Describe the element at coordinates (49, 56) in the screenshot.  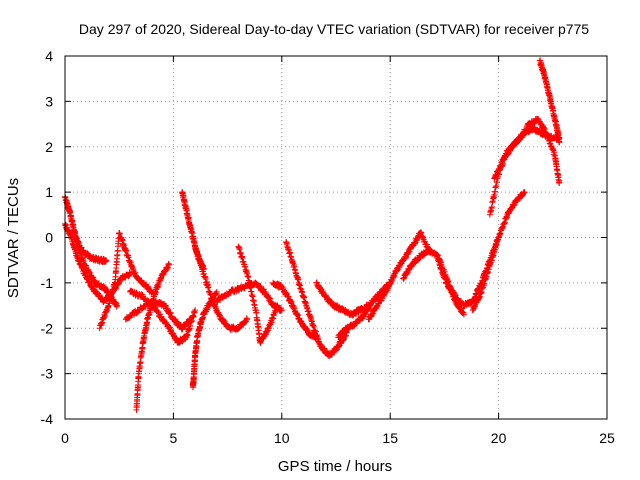
I see `y-tick-label: 4` at that location.